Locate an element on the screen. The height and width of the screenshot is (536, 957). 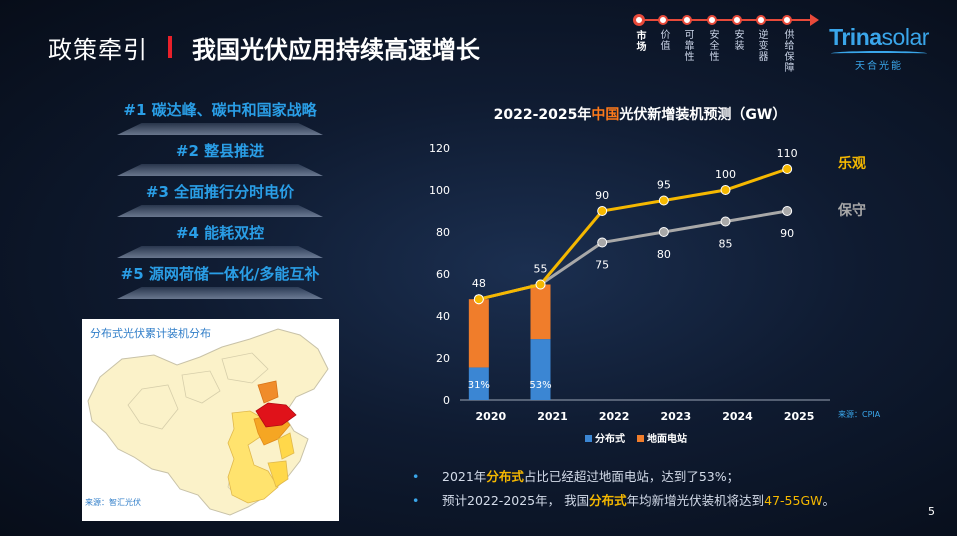
bullet-item: • 预计2022-2025年， 我国分布式年均新增光伏装机将达到47-55GW。 is located at coordinates (662, 505).